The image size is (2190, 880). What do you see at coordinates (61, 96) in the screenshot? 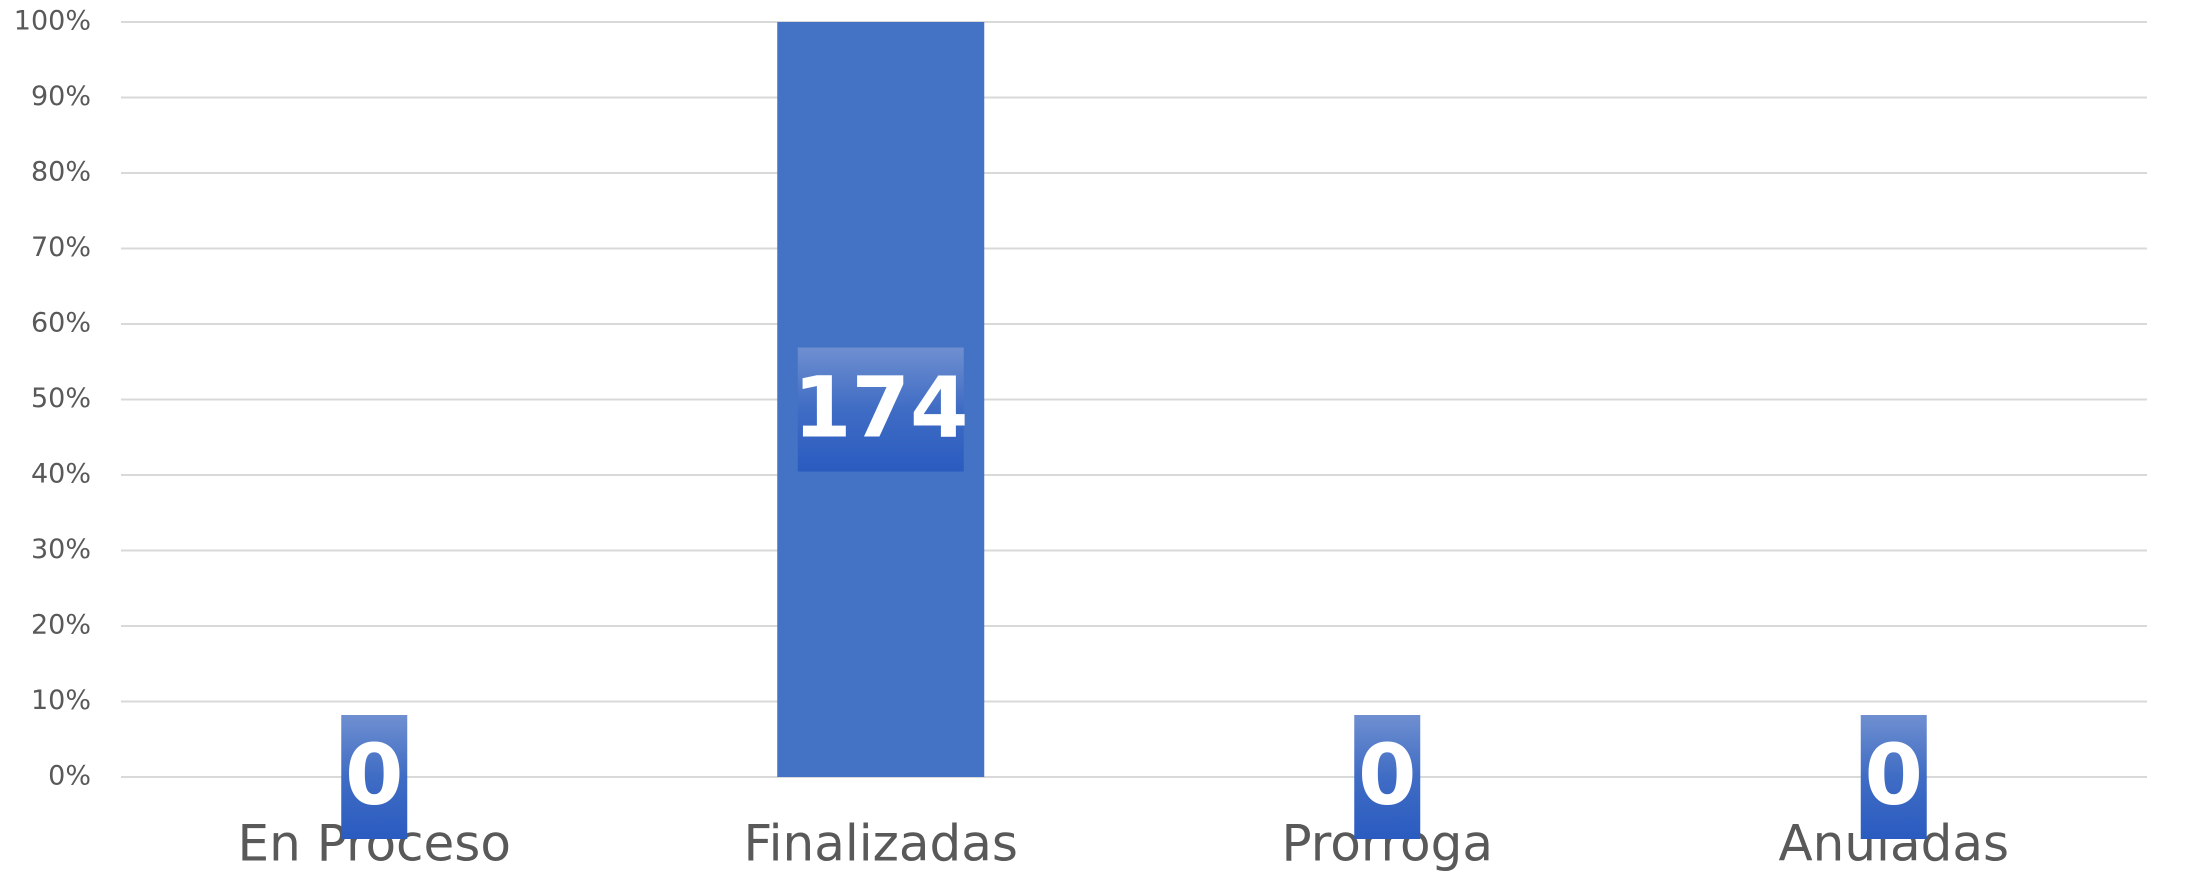
I see `y-tick-label: 90%` at bounding box center [61, 96].